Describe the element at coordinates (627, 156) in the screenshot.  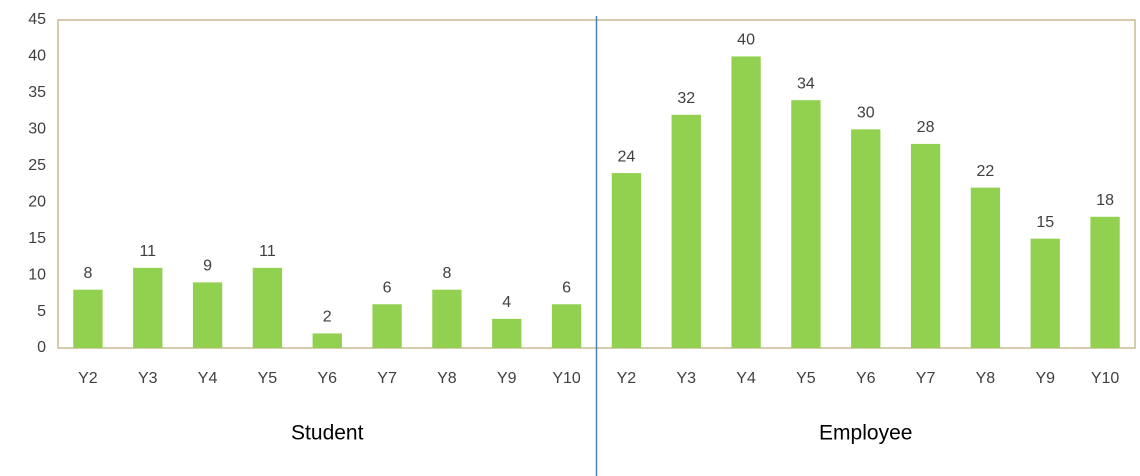
I see `data-label: 24` at that location.